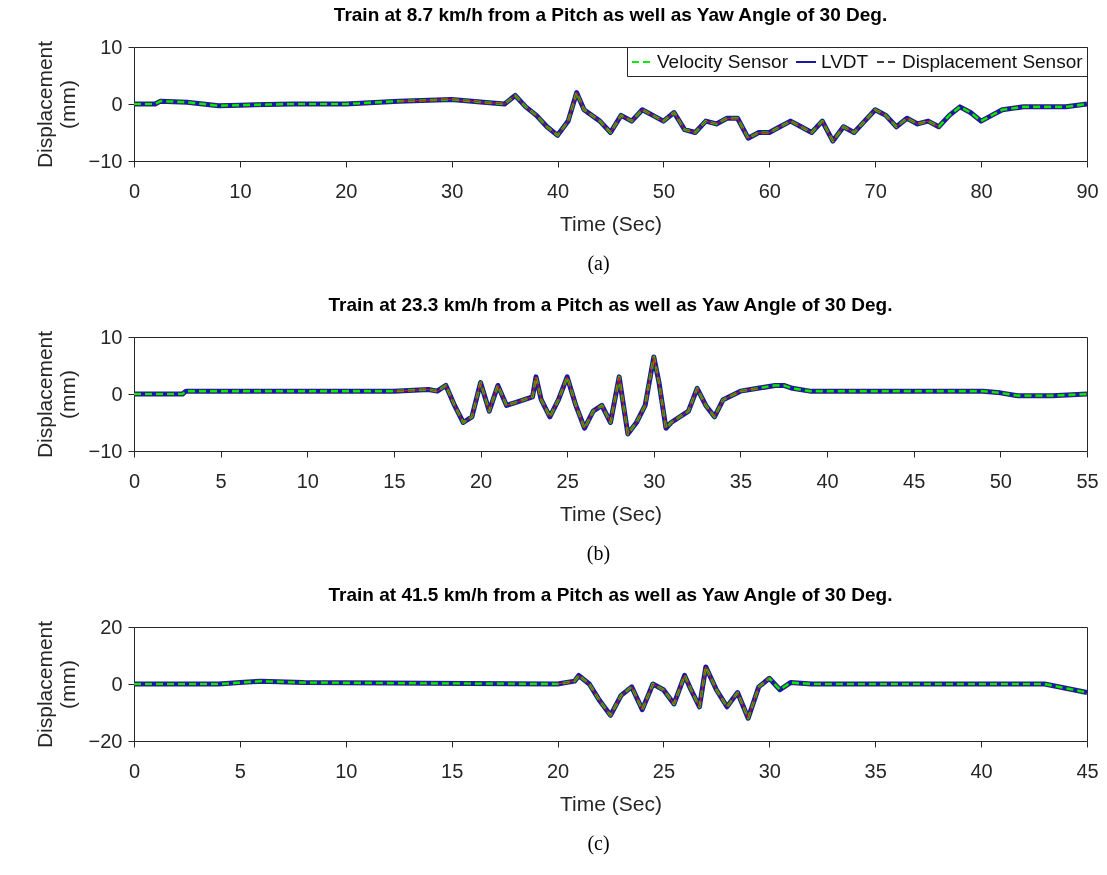  What do you see at coordinates (845, 61) in the screenshot?
I see `legend-label: LVDT` at bounding box center [845, 61].